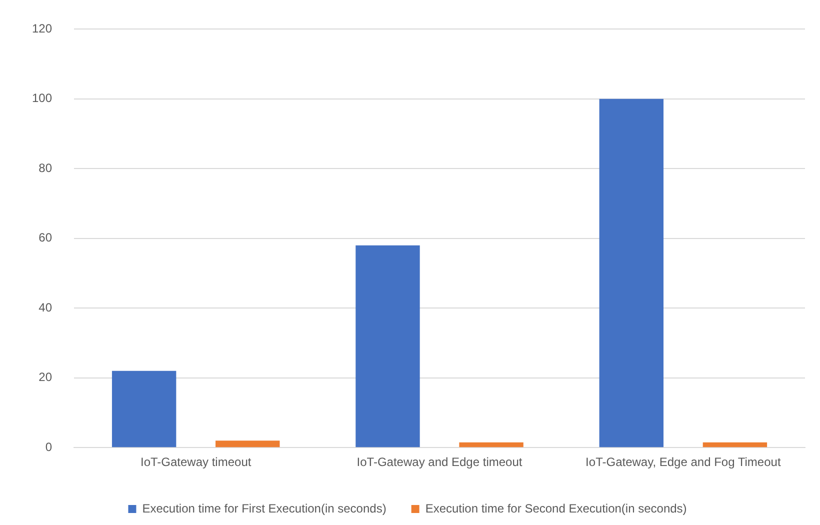 The height and width of the screenshot is (525, 820). What do you see at coordinates (48, 447) in the screenshot?
I see `y-tick-label: 0` at bounding box center [48, 447].